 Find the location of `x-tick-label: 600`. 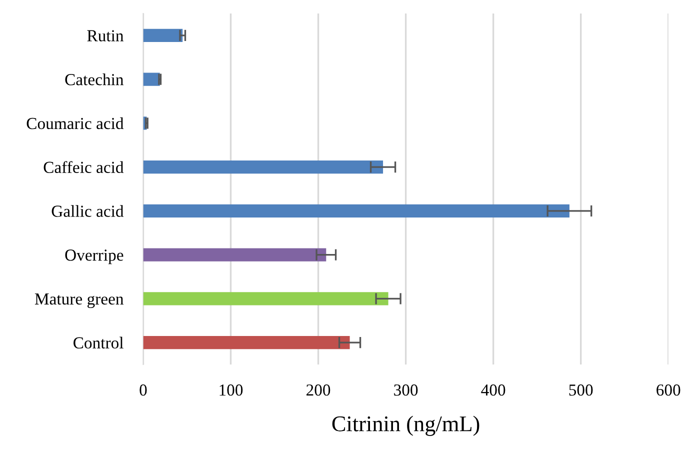

x-tick-label: 600 is located at coordinates (668, 390).